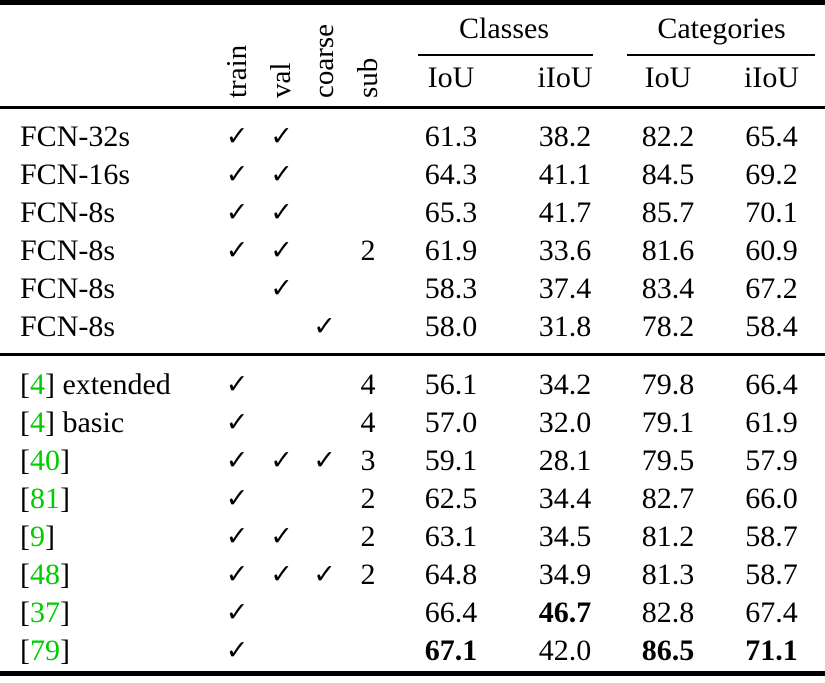 This screenshot has height=683, width=825. I want to click on column-group-header: Classes Categories, so click(412, 29).